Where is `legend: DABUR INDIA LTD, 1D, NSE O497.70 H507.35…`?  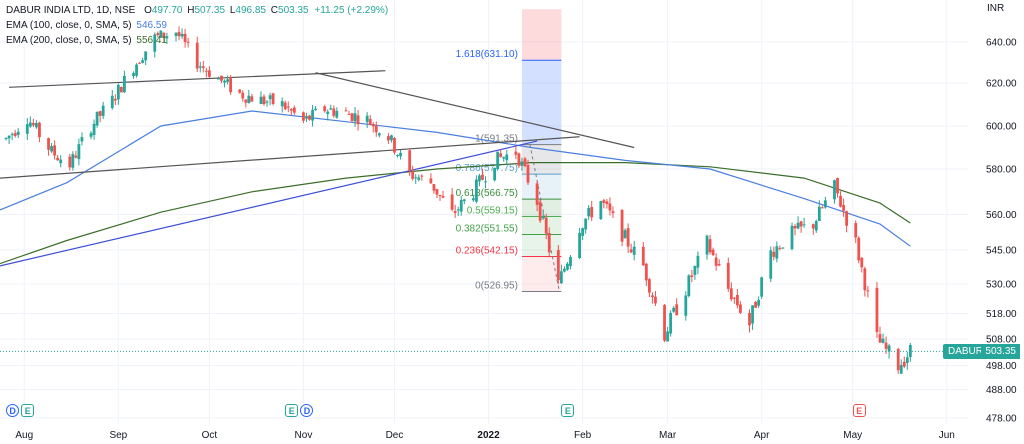
legend: DABUR INDIA LTD, 1D, NSE O497.70 H507.35… is located at coordinates (197, 25).